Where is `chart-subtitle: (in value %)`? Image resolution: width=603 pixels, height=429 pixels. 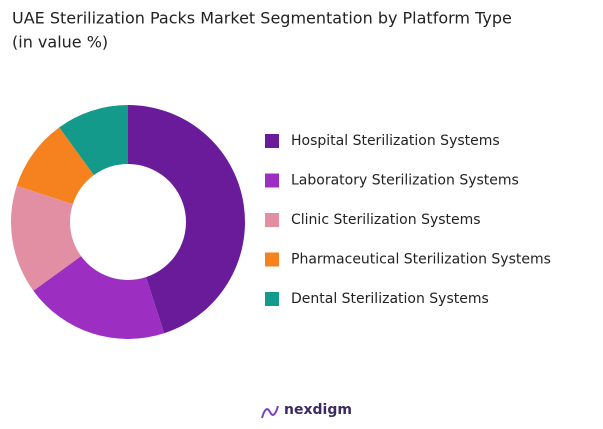
chart-subtitle: (in value %) is located at coordinates (60, 42).